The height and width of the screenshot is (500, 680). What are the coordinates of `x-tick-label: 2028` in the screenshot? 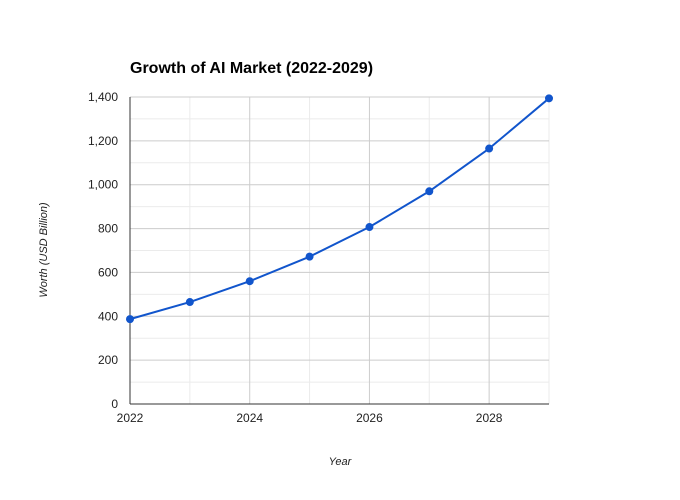 It's located at (489, 418).